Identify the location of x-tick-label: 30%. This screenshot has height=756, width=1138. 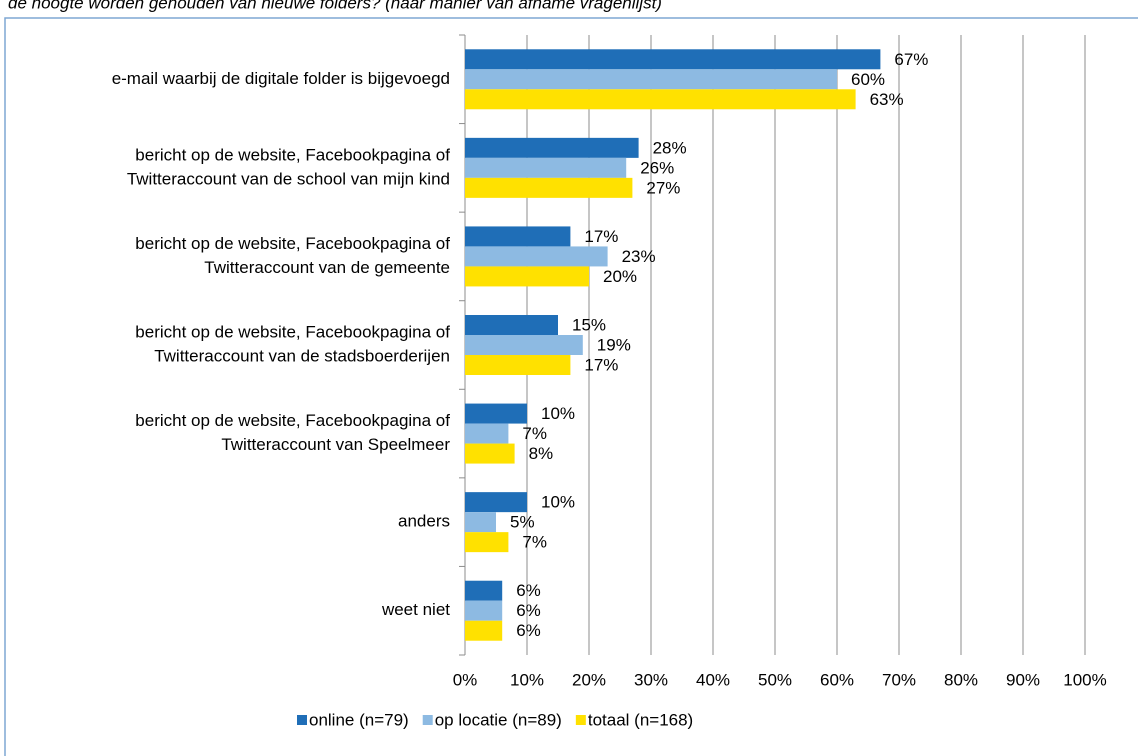
(651, 679).